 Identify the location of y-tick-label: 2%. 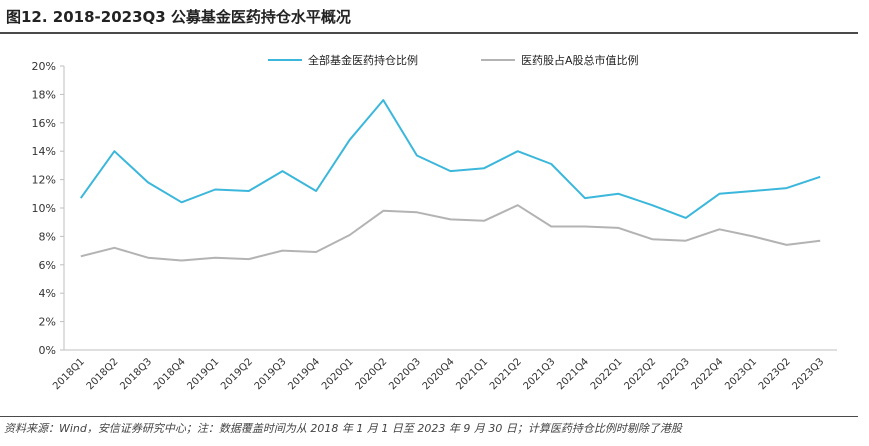
(47, 322).